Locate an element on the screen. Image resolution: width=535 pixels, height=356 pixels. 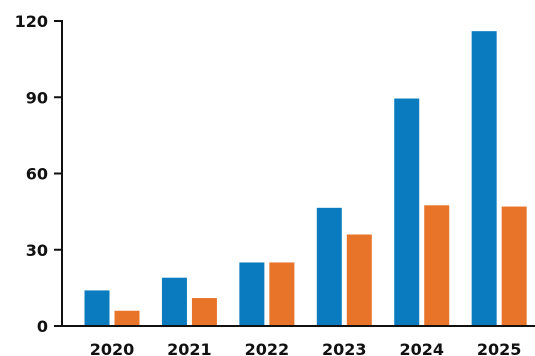
y-tick-label: 30 is located at coordinates (37, 250).